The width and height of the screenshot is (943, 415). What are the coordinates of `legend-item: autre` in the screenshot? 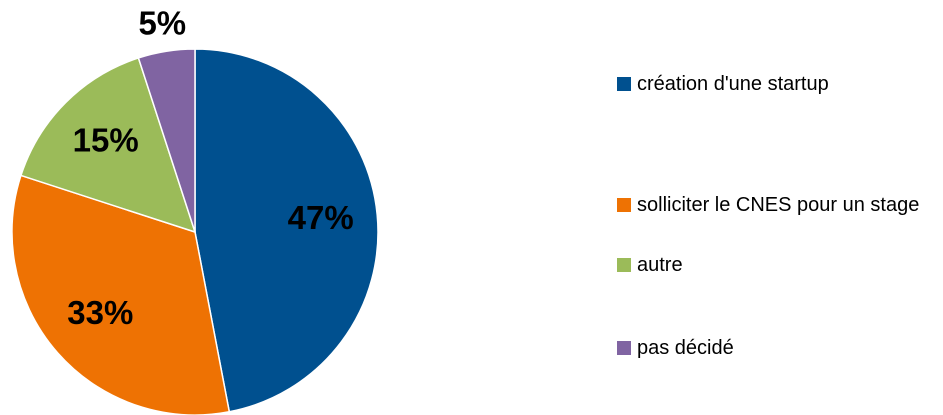 It's located at (772, 265).